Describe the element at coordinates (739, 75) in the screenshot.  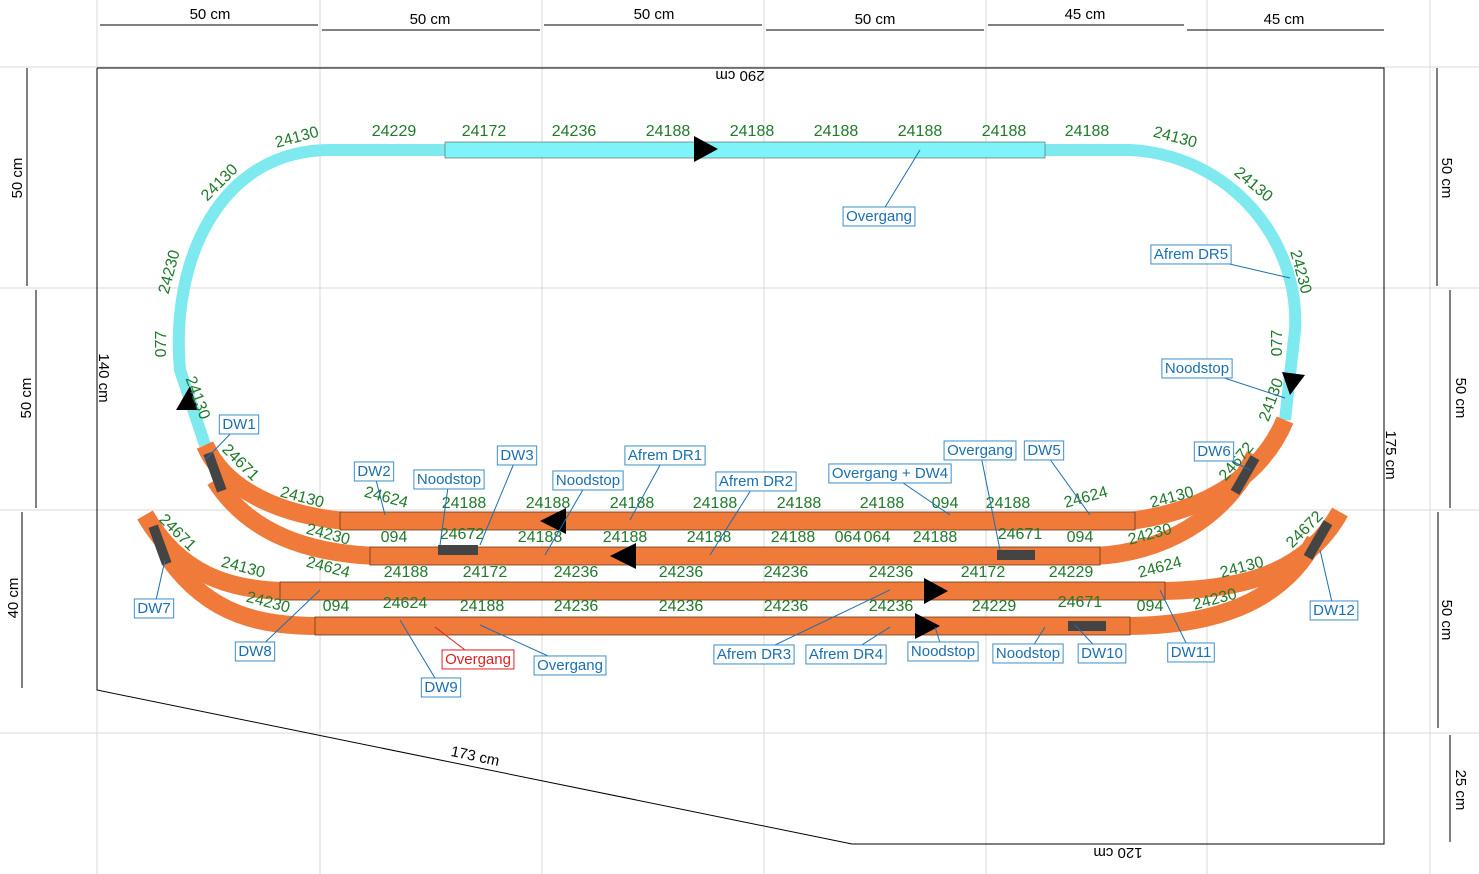
I see `board-dimension: 290 cm` at that location.